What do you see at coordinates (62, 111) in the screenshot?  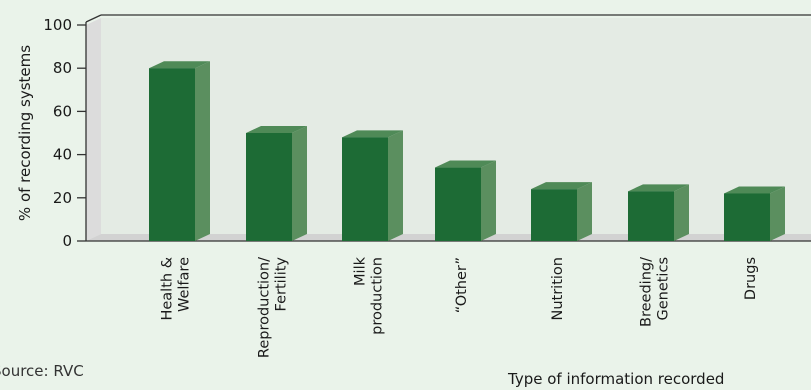 I see `y-tick-label: 60` at bounding box center [62, 111].